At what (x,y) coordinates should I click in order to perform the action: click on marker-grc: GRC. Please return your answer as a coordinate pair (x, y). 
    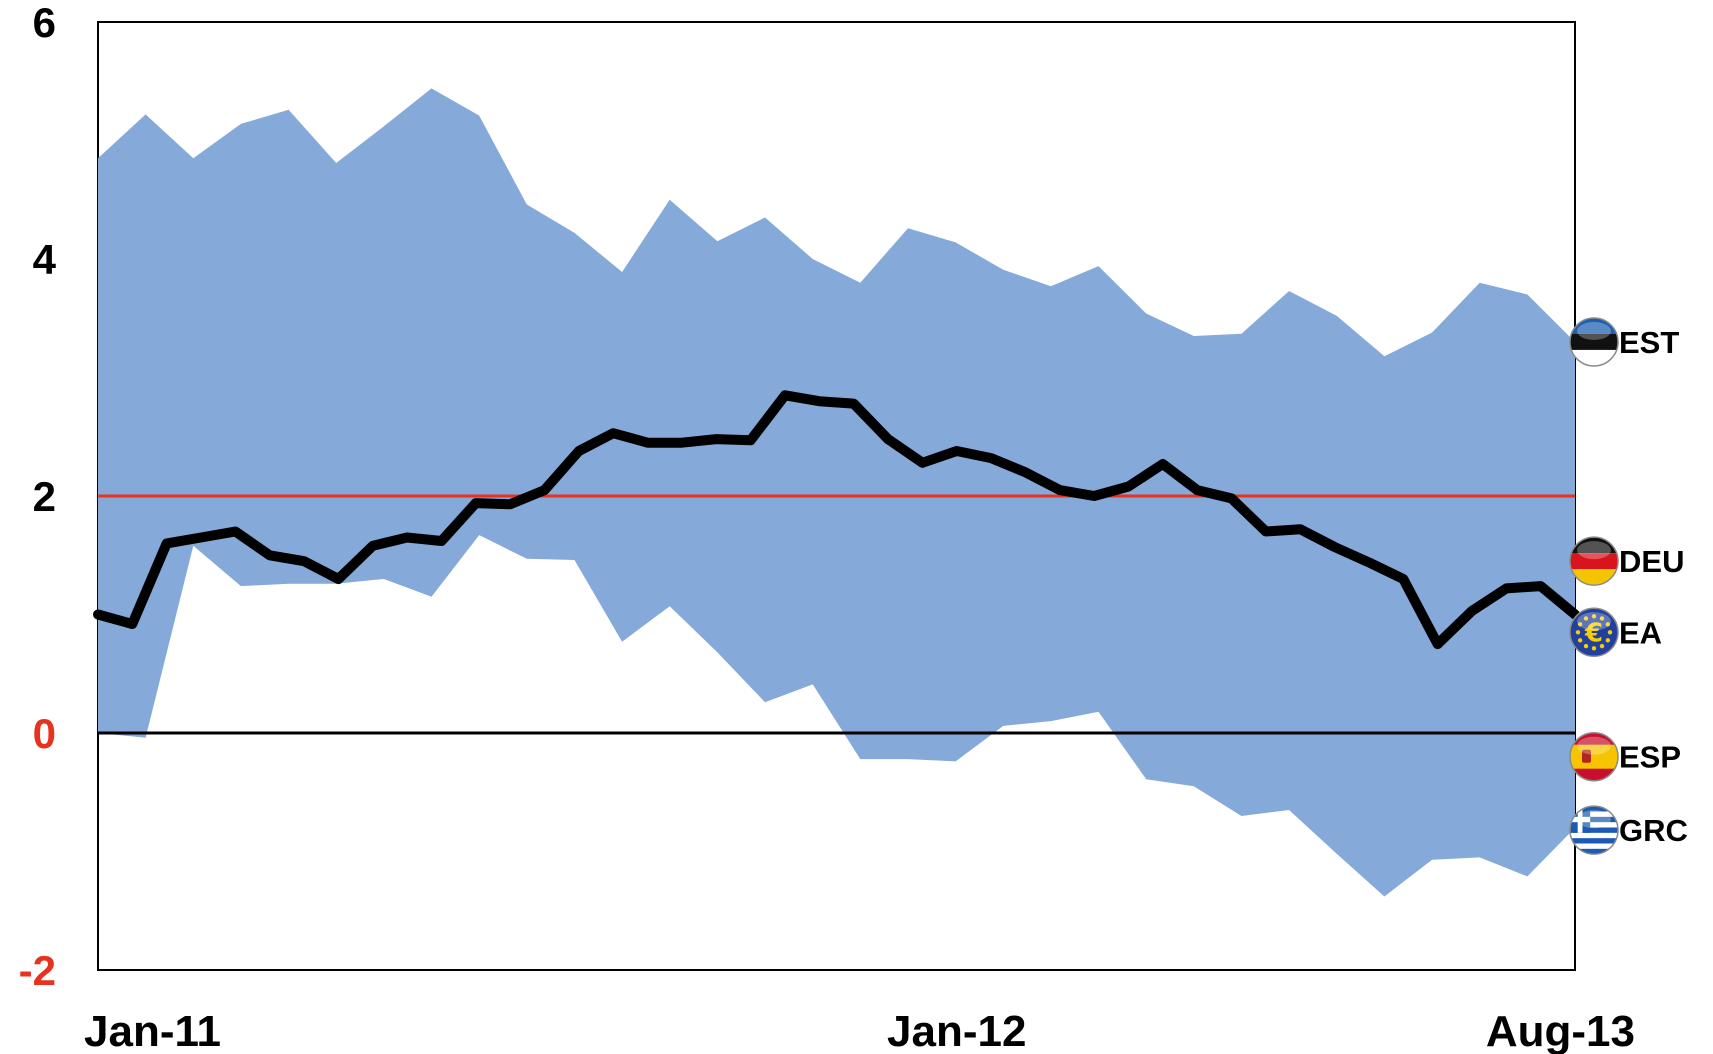
    Looking at the image, I should click on (1628, 830).